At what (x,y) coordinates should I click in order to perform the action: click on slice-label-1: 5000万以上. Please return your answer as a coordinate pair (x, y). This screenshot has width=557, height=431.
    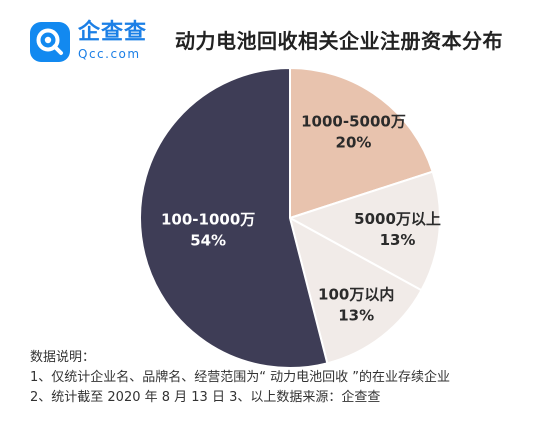
    Looking at the image, I should click on (397, 219).